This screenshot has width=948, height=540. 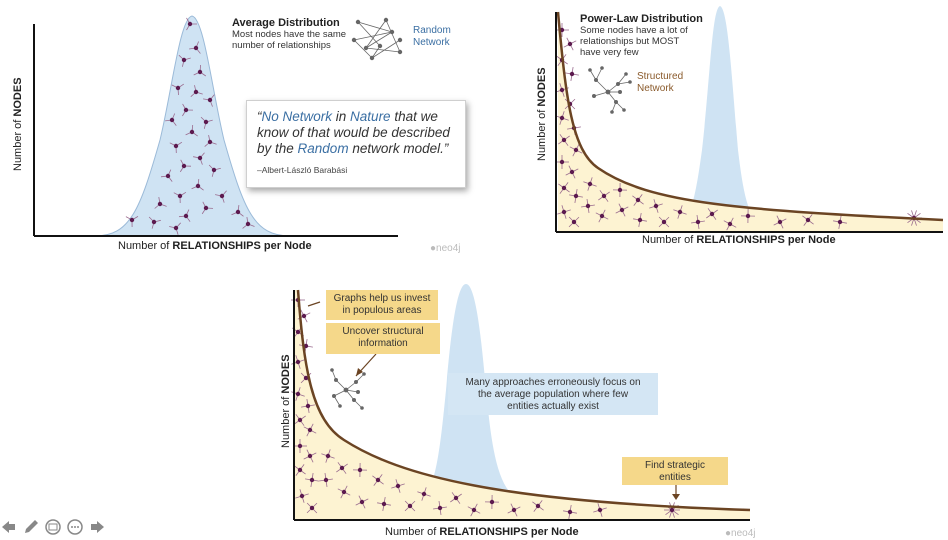 What do you see at coordinates (302, 170) in the screenshot?
I see `quote-author: –Albert-László Barabási` at bounding box center [302, 170].